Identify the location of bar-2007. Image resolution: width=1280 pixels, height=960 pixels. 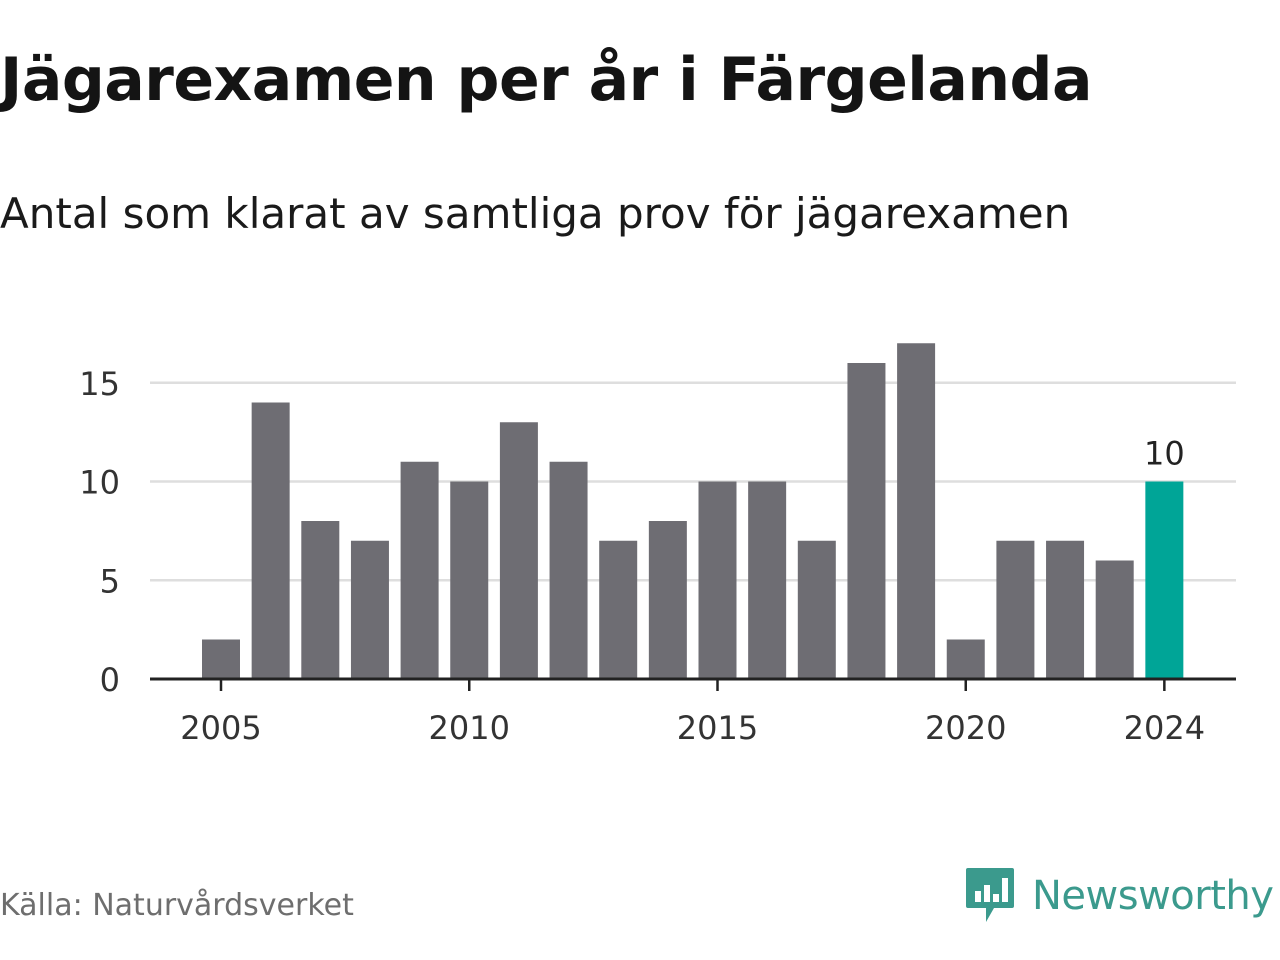
(320, 600).